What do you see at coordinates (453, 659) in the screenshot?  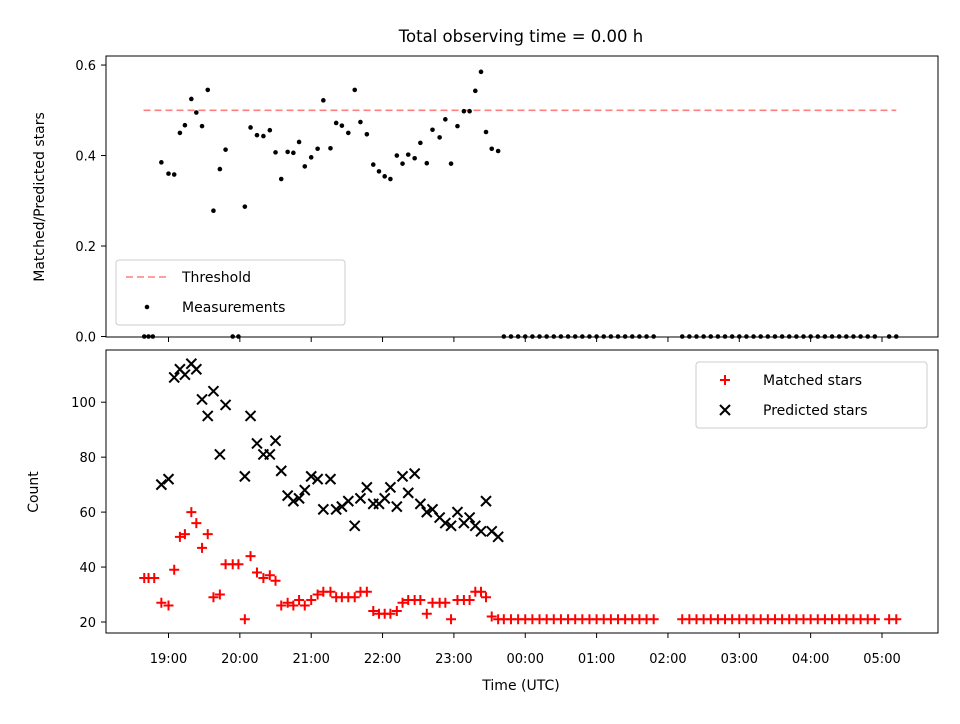 I see `x-tick-label: 23:00` at bounding box center [453, 659].